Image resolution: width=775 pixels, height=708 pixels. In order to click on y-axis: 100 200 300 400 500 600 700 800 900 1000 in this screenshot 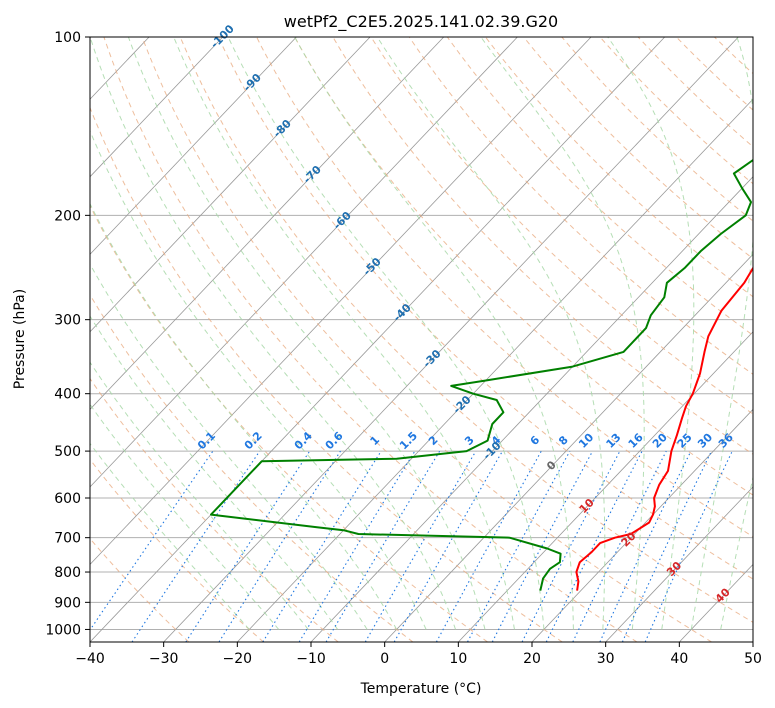, I will do `click(67, 334)`.